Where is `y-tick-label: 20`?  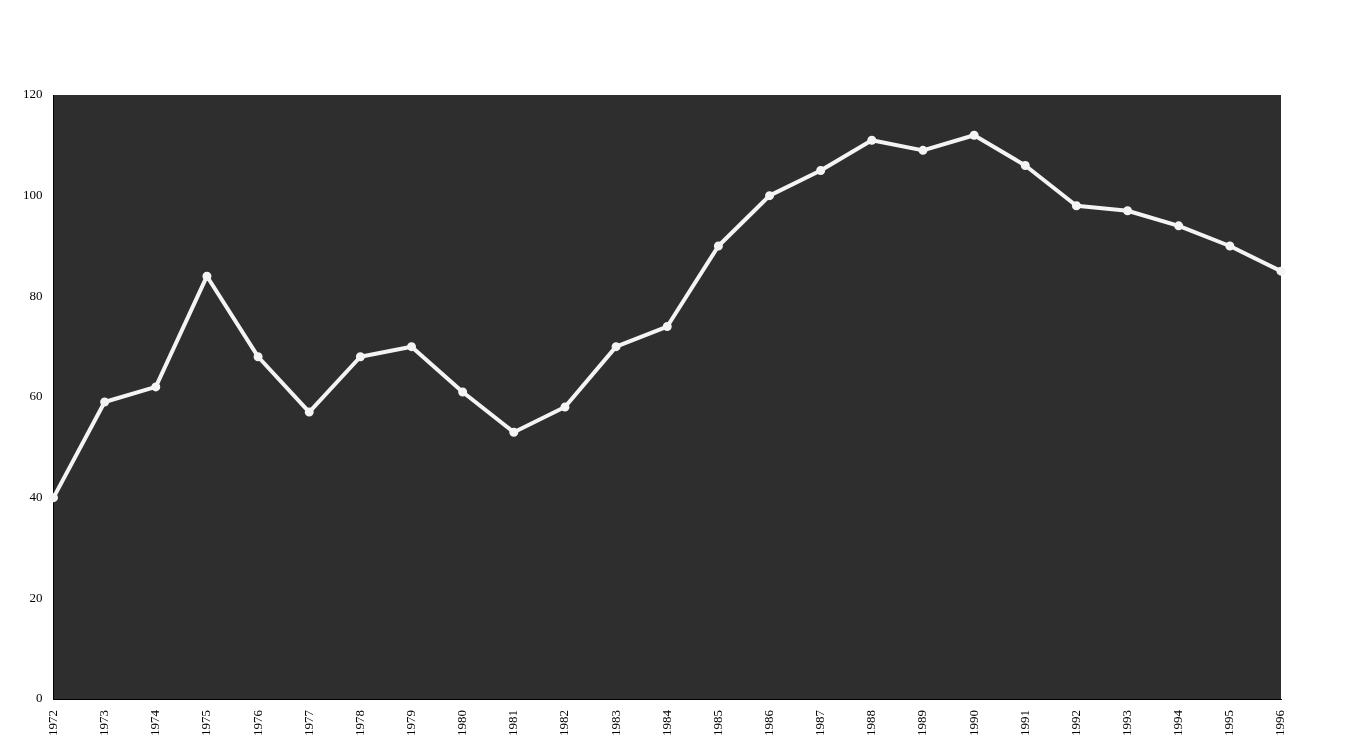 y-tick-label: 20 is located at coordinates (36, 597).